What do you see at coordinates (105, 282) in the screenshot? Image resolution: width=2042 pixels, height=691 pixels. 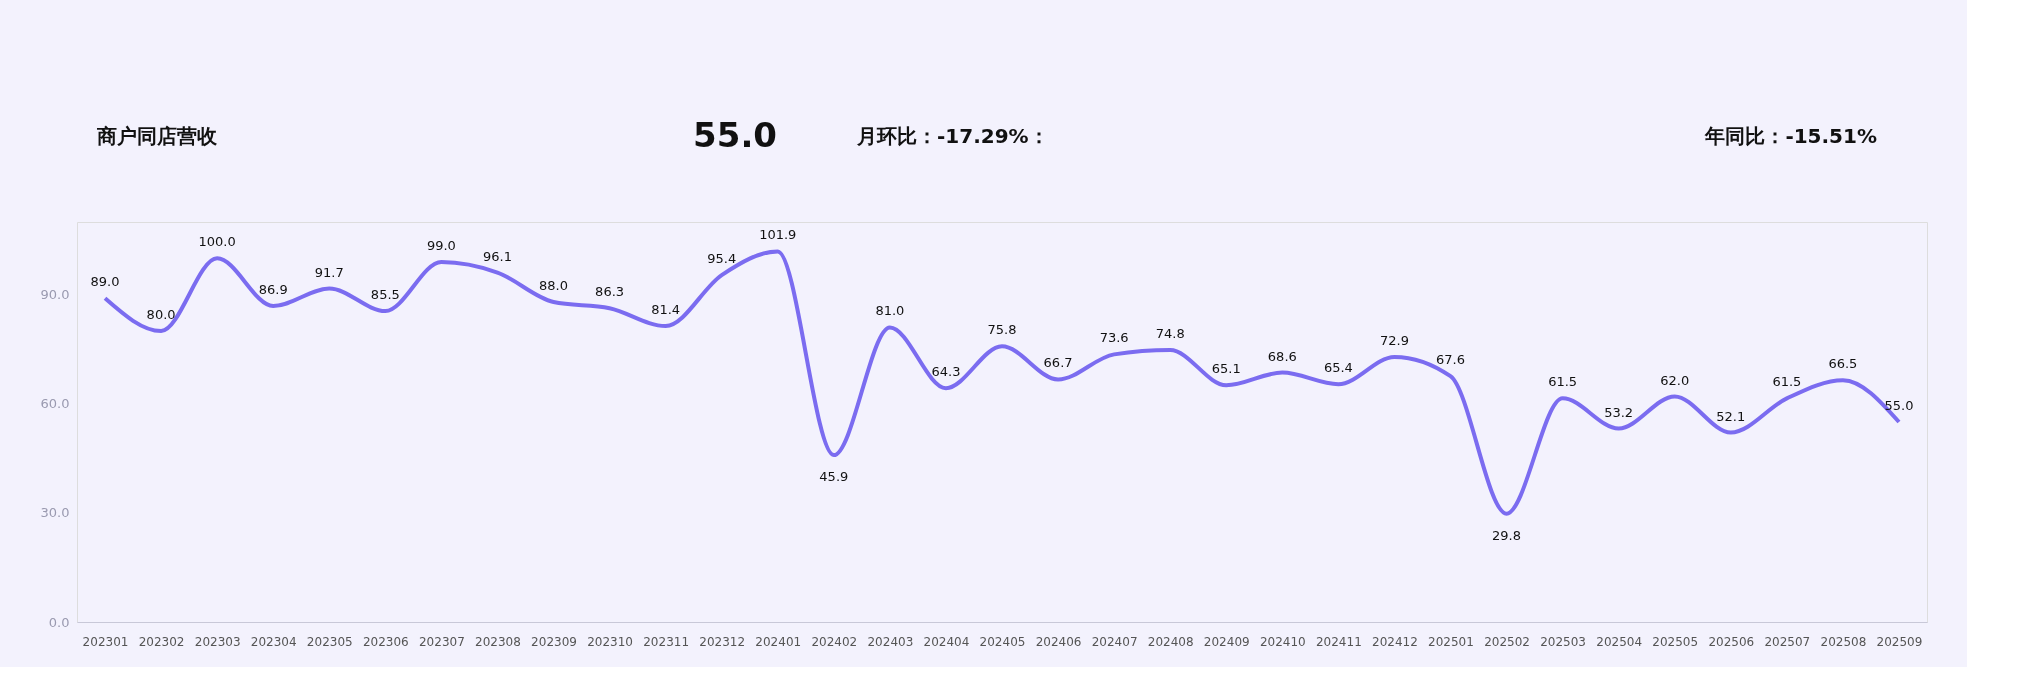 I see `data-label: 89.0` at bounding box center [105, 282].